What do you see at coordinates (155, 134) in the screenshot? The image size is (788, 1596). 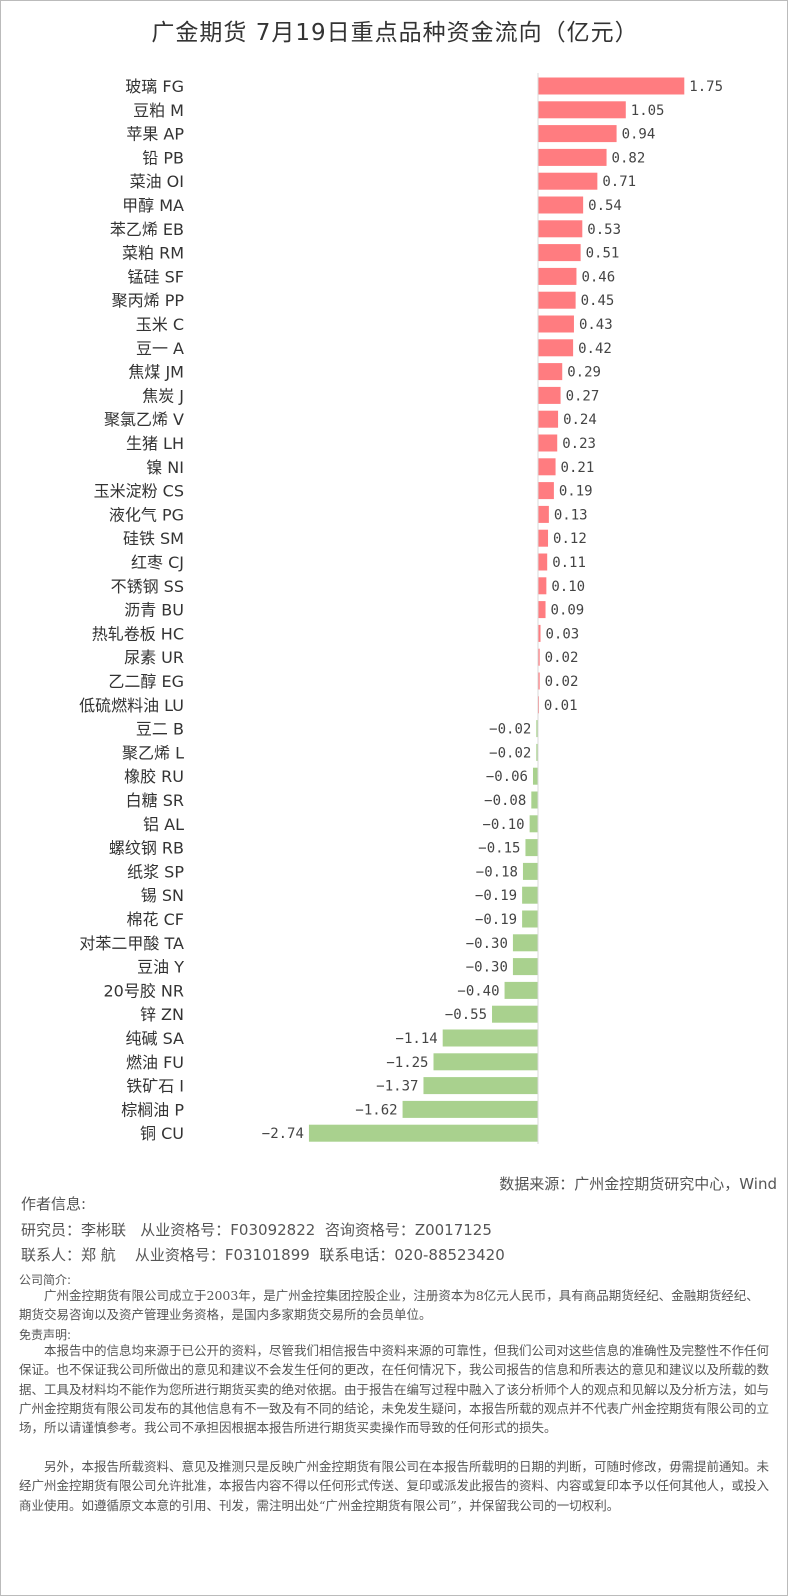 I see `category-label: 苹果 AP` at bounding box center [155, 134].